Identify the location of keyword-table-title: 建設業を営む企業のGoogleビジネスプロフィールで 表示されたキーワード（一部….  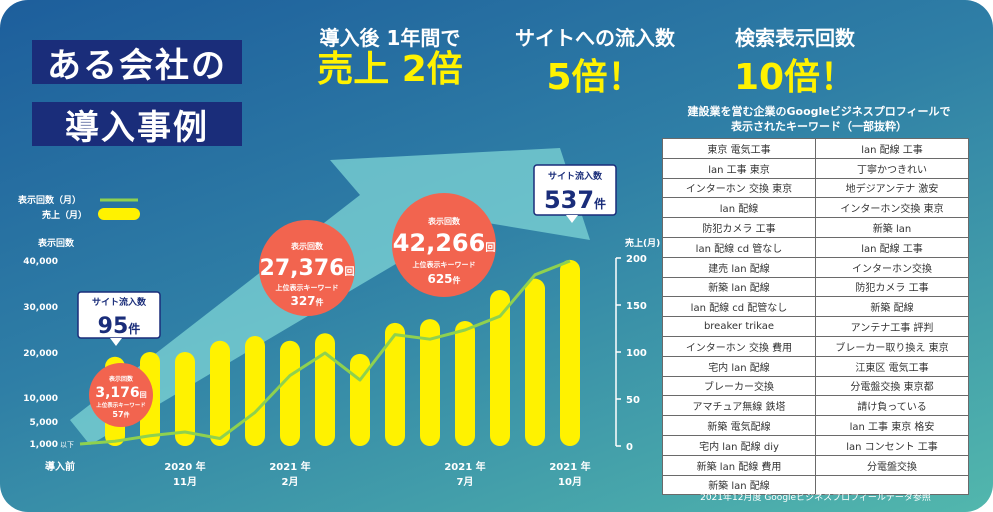
(819, 119).